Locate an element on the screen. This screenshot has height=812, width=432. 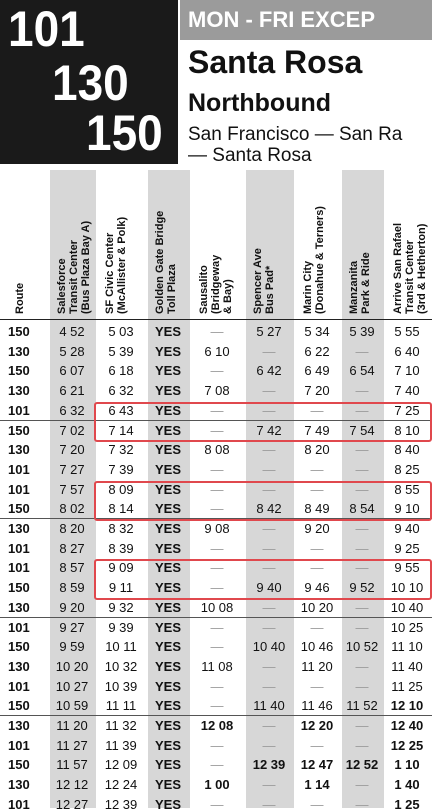
time-cell: 7 08 is located at coordinates (217, 391).